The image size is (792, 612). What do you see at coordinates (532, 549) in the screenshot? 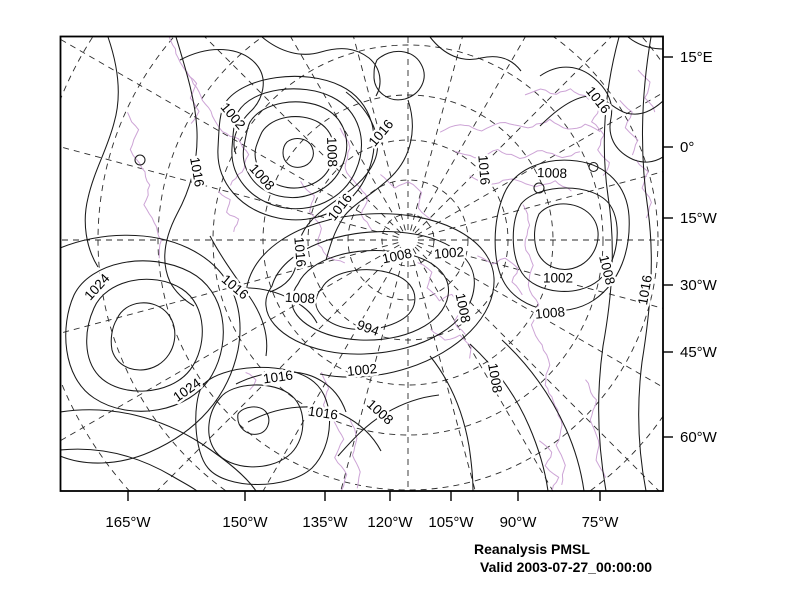
I see `caption-title: Reanalysis PMSL` at bounding box center [532, 549].